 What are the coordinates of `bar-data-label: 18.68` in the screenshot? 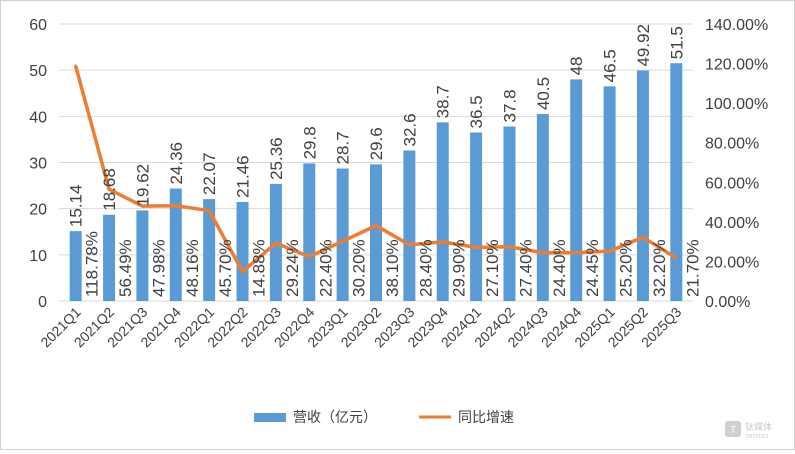 It's located at (109, 189).